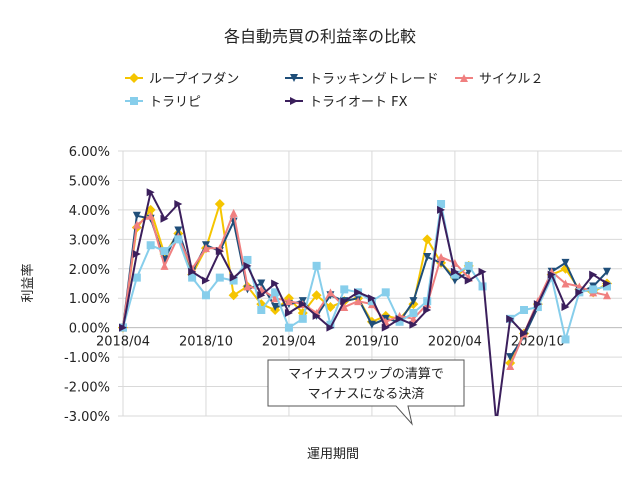 The width and height of the screenshot is (640, 480). Describe the element at coordinates (123, 342) in the screenshot. I see `x-tick-label: 2018/04` at that location.